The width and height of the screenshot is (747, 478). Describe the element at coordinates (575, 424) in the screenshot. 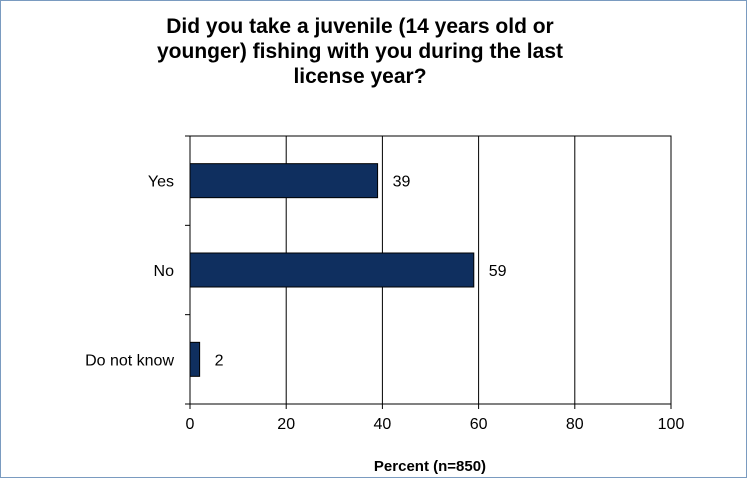

I see `x-tick-label-80: 80` at that location.